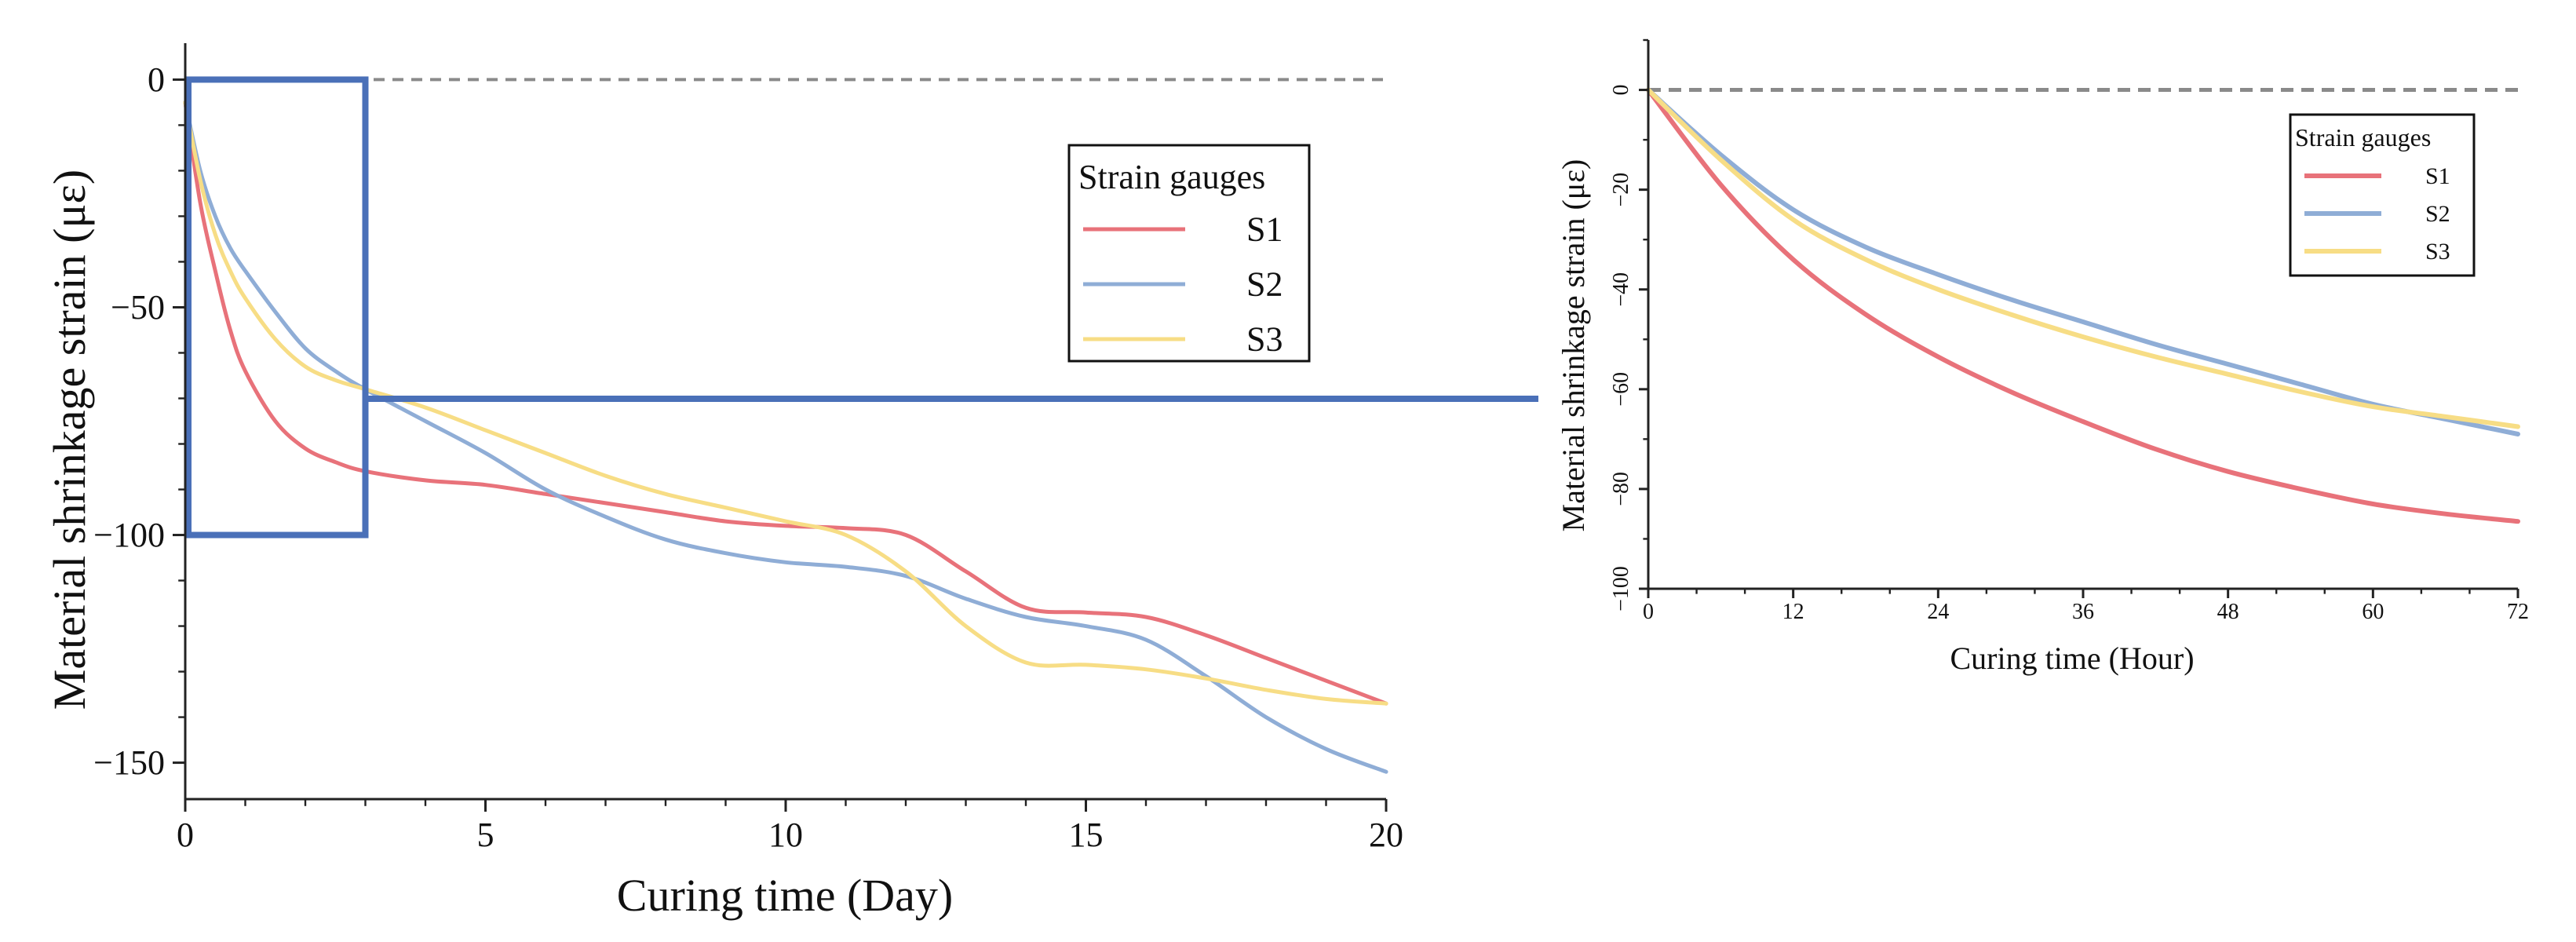 This screenshot has height=942, width=2576. I want to click on inset-x-tick-label: 48, so click(2228, 612).